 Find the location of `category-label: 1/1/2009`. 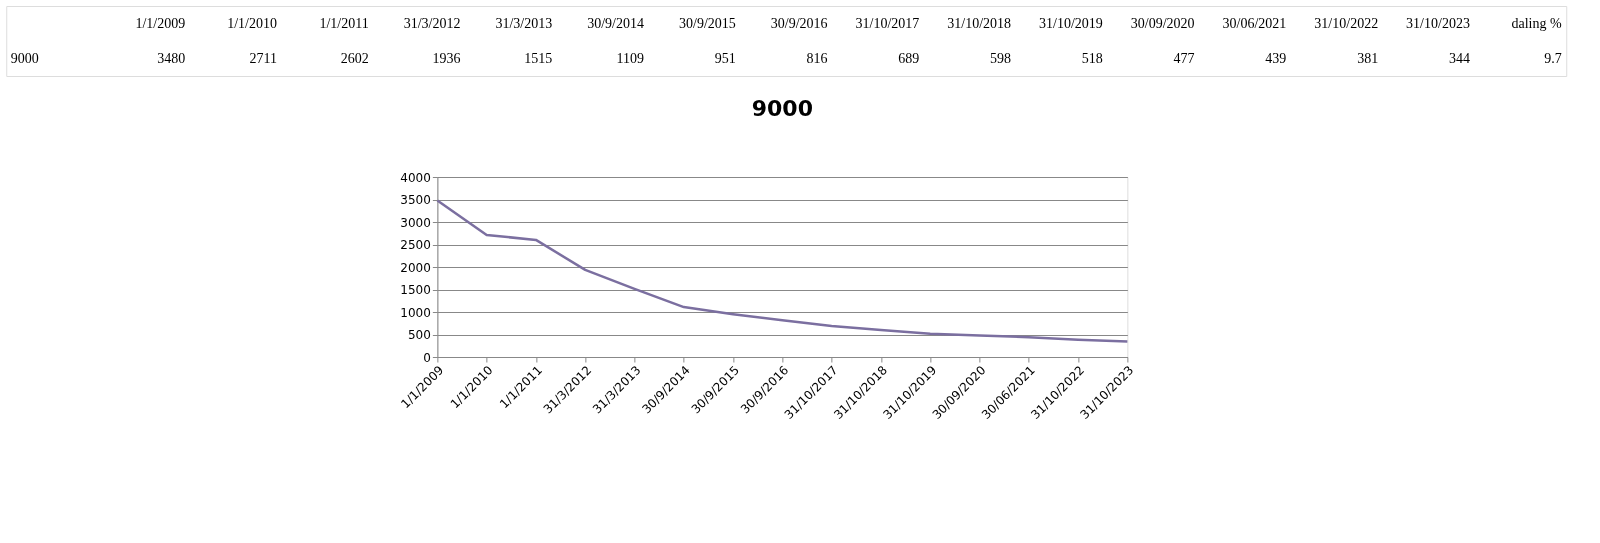

category-label: 1/1/2009 is located at coordinates (160, 23).